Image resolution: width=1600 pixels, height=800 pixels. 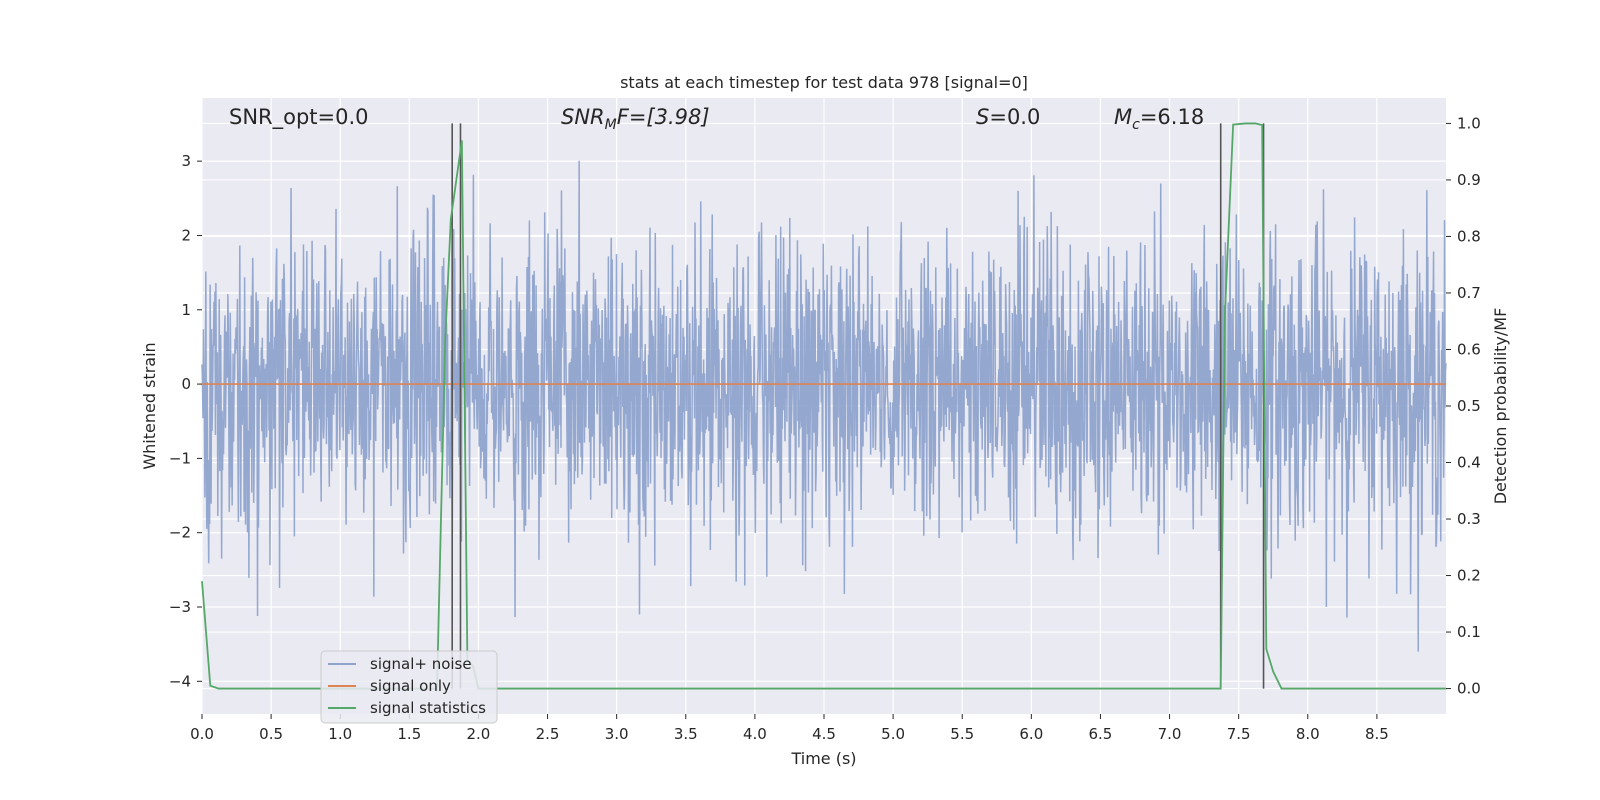 What do you see at coordinates (583, 117) in the screenshot?
I see `annotation-snr-mf-symbol: SNR` at bounding box center [583, 117].